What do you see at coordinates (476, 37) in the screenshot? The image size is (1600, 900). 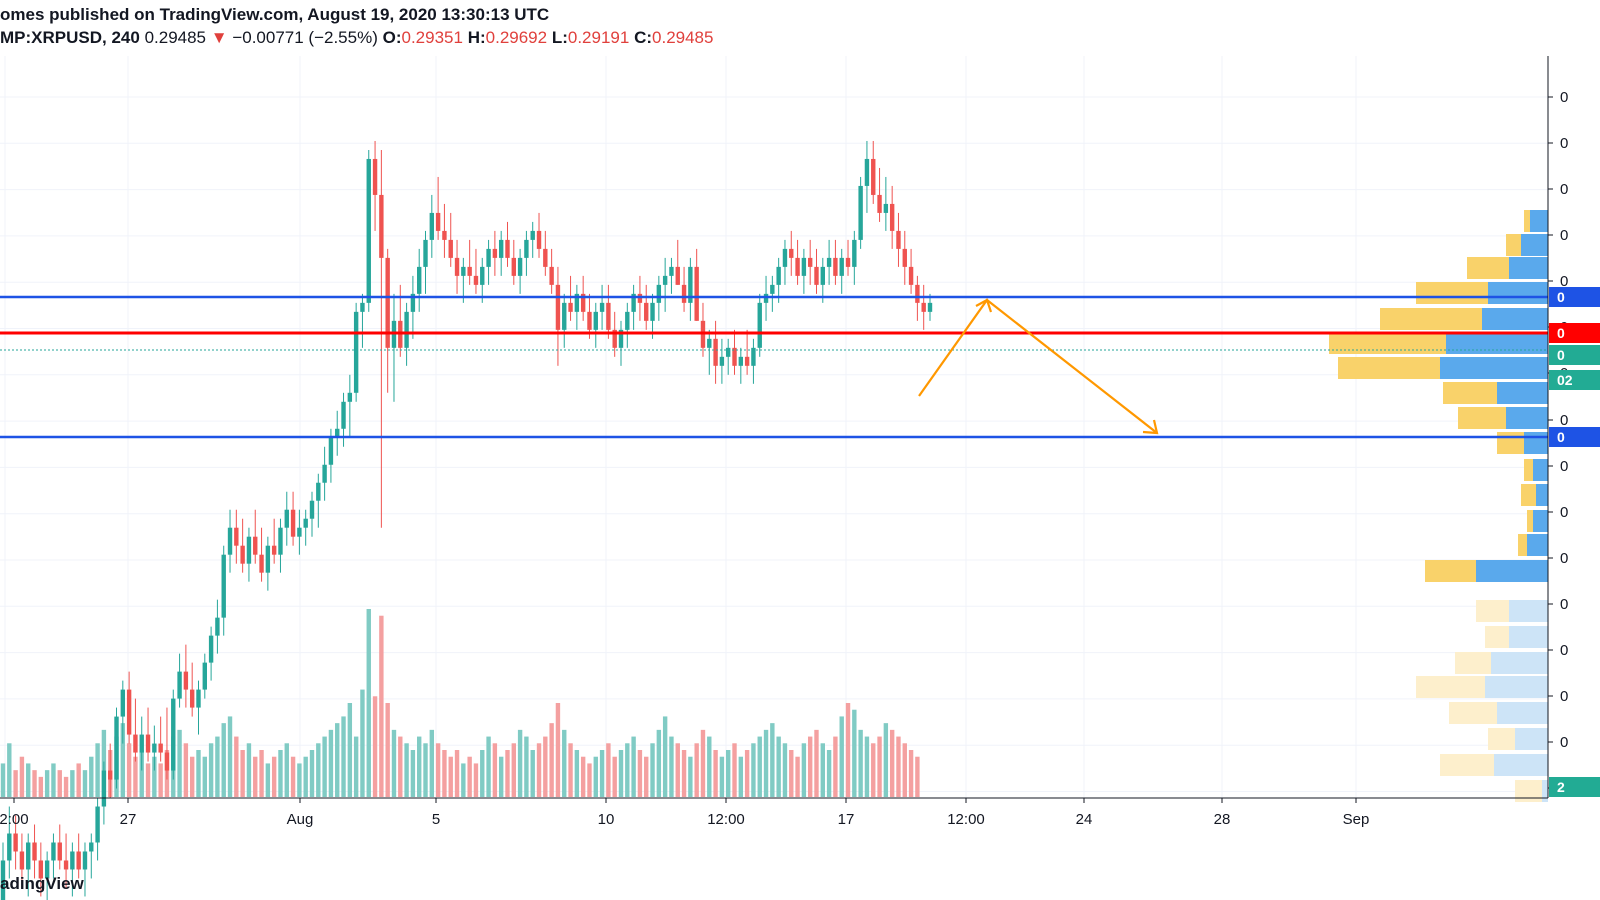 I see `high-label: H:` at bounding box center [476, 37].